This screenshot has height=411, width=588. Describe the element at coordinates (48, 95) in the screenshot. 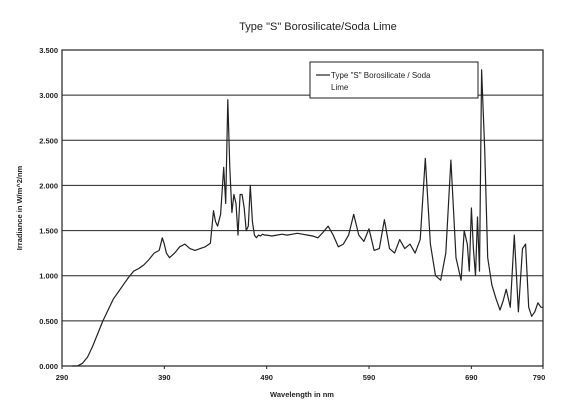

I see `y-tick-label: 3.000` at that location.